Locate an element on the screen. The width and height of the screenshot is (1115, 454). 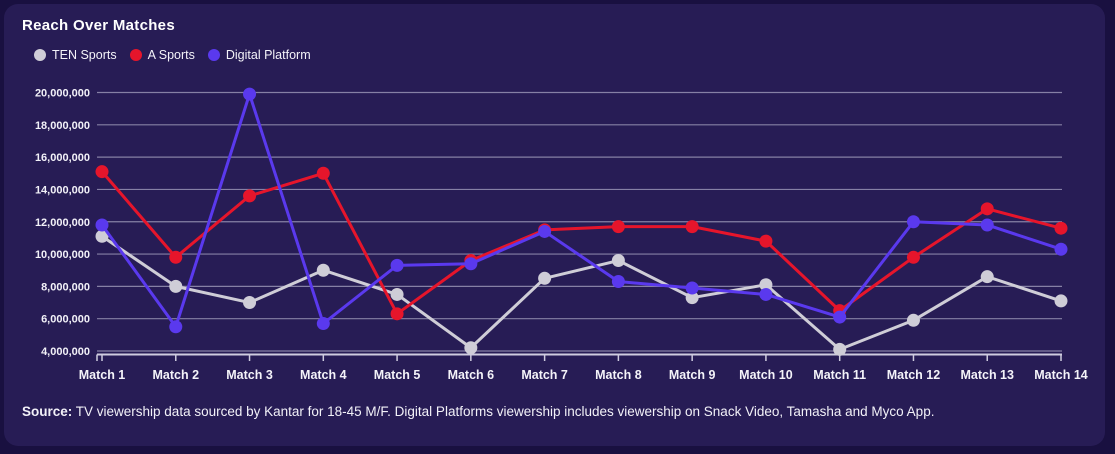
x-axis-tick-label: Match 12 is located at coordinates (914, 375).